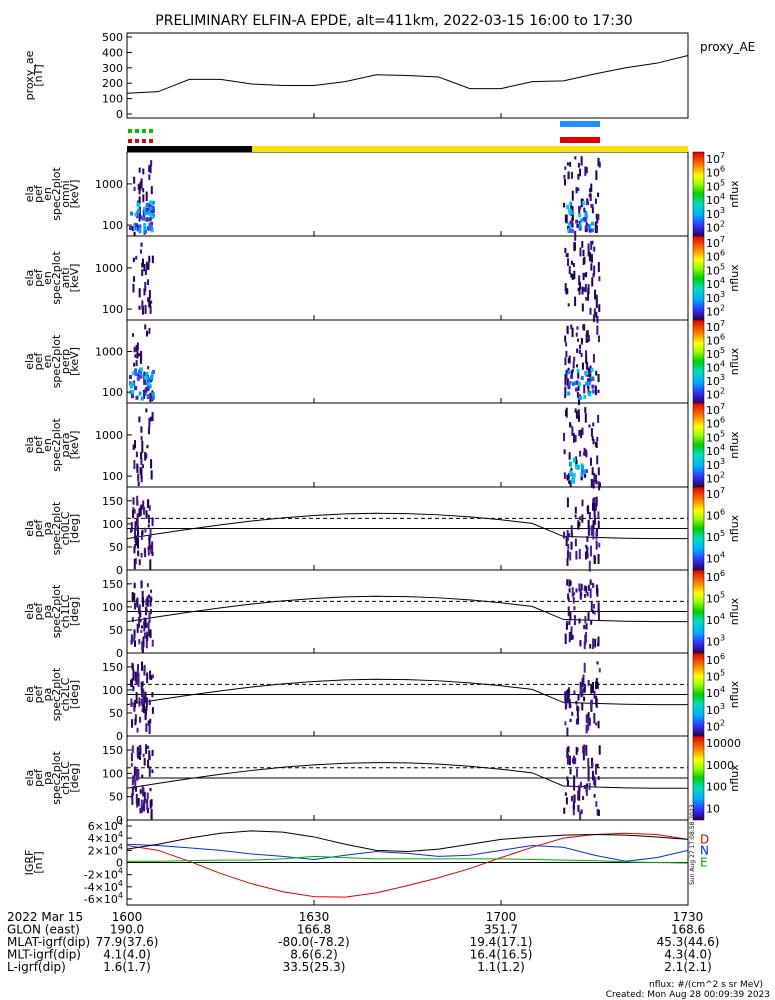 Image resolution: width=775 pixels, height=1000 pixels. What do you see at coordinates (56, 194) in the screenshot?
I see `y-axis-label: spec2plot` at bounding box center [56, 194].